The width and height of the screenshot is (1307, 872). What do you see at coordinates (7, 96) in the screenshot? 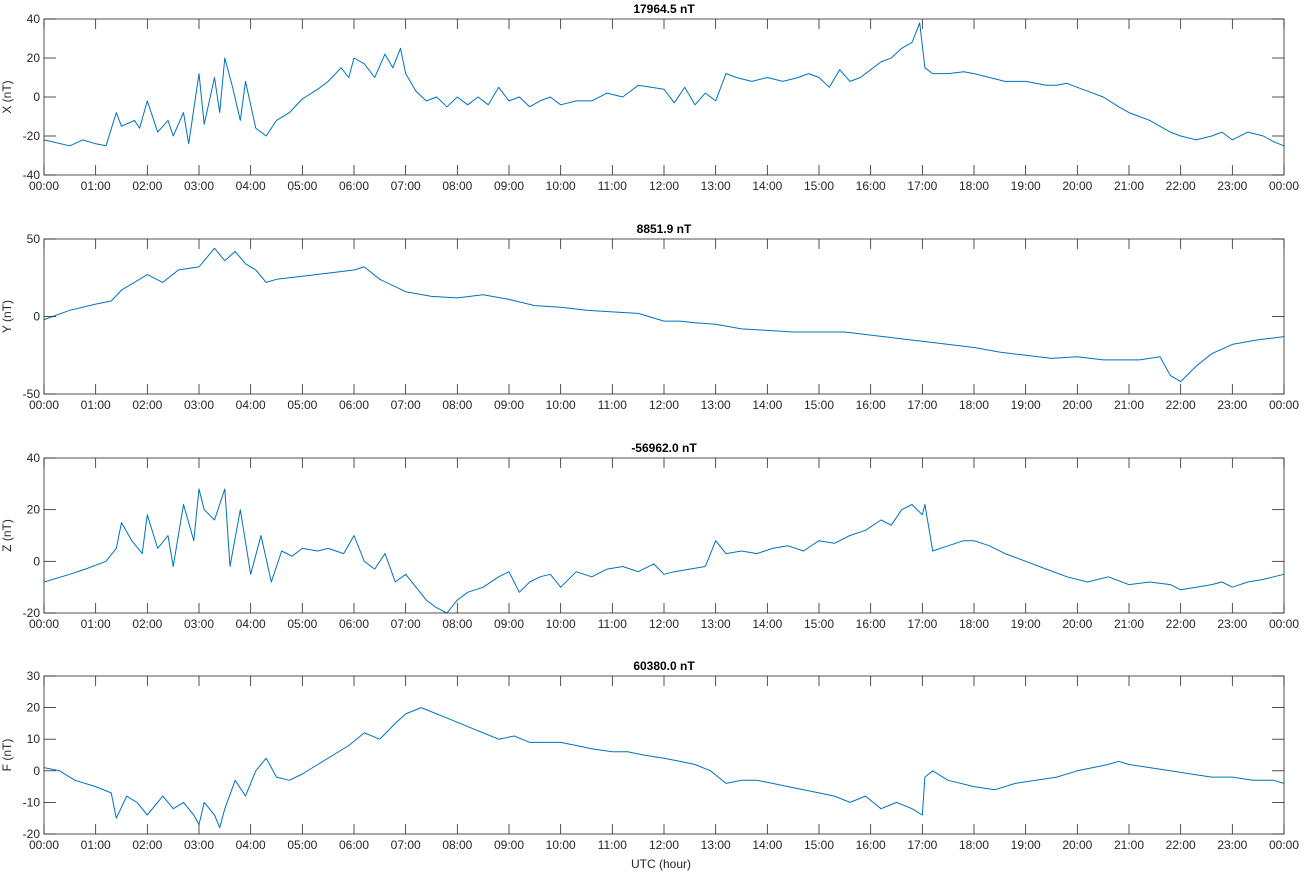
I see `y-axis-label: X (nT)` at bounding box center [7, 96].